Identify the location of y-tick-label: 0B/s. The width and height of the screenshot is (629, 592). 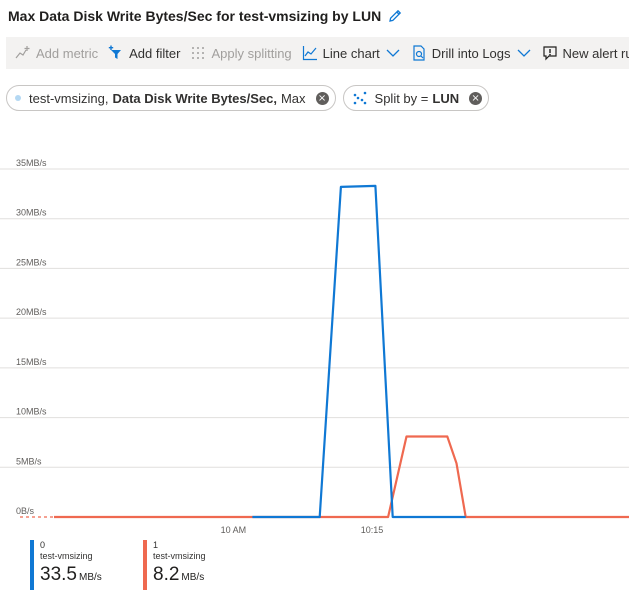
(25, 511).